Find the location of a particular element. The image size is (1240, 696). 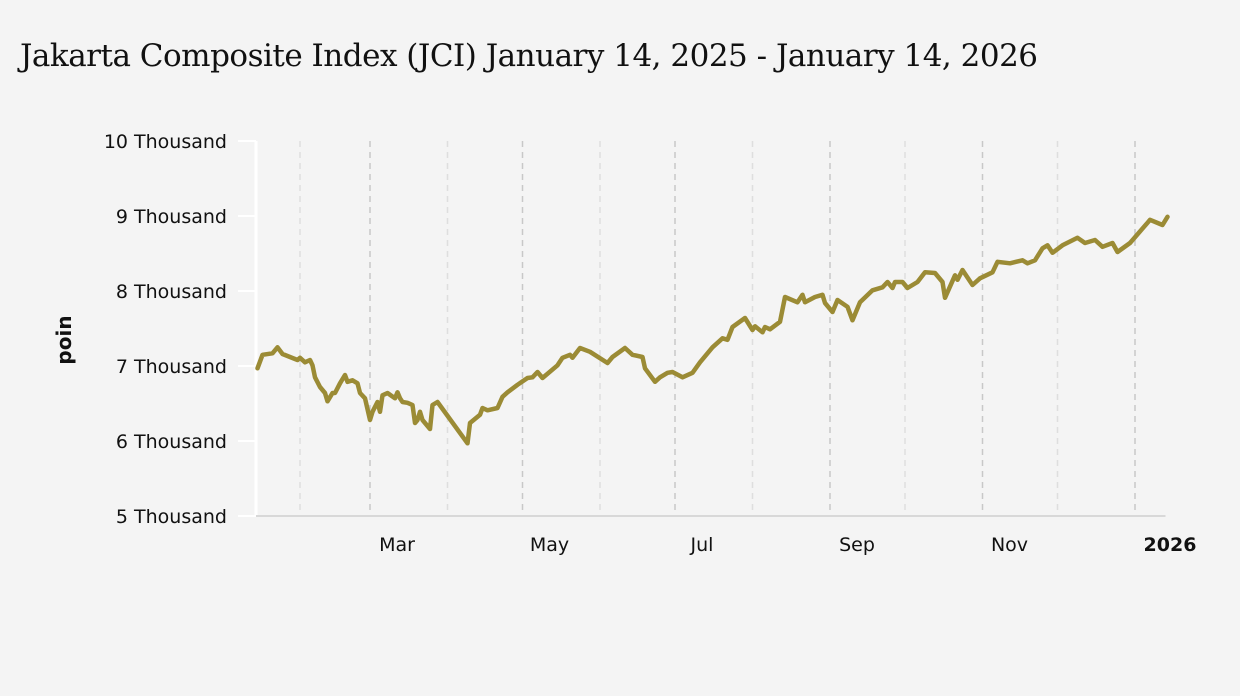

y-tick-label: 10 Thousand is located at coordinates (165, 142).